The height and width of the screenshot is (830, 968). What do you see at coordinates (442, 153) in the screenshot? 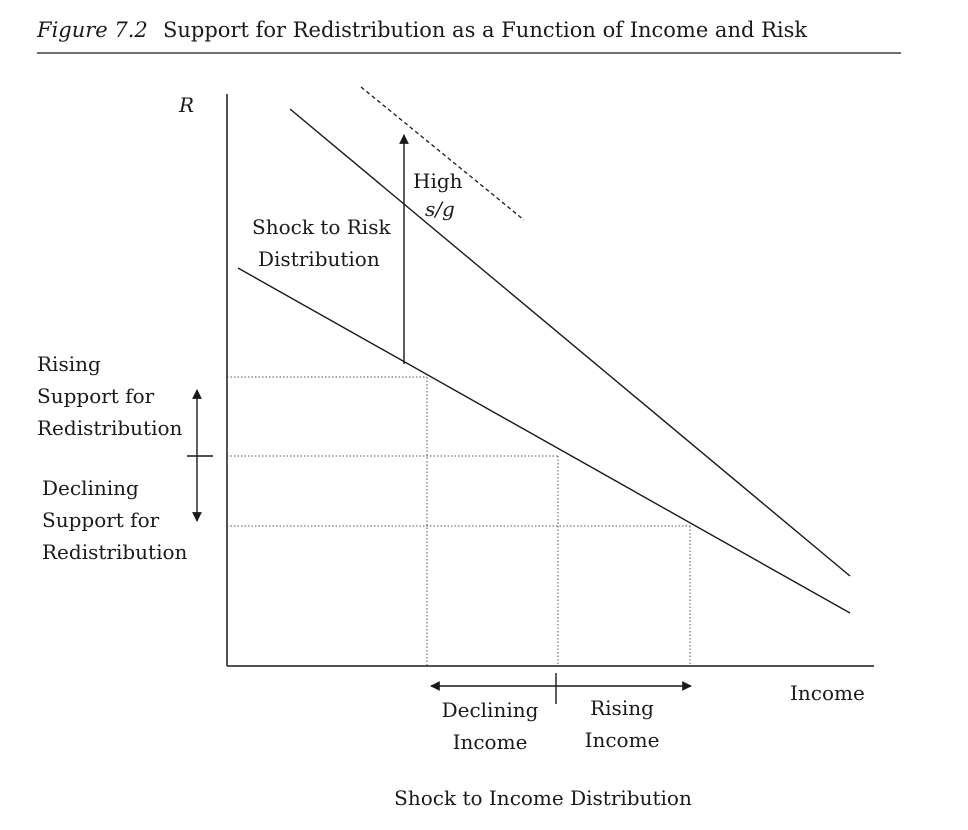
I see `high-sg-dashed-line` at bounding box center [442, 153].